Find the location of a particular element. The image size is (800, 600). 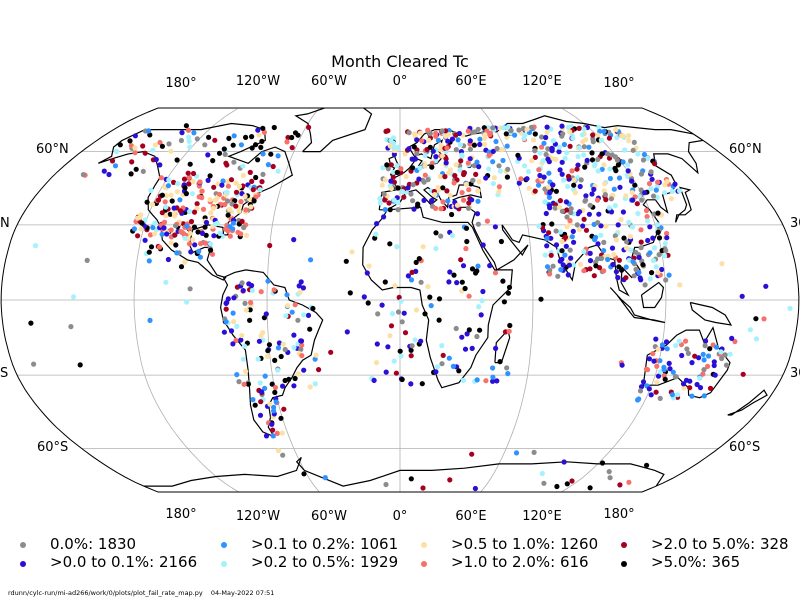

map-title: Month Cleared Tc is located at coordinates (400, 61).